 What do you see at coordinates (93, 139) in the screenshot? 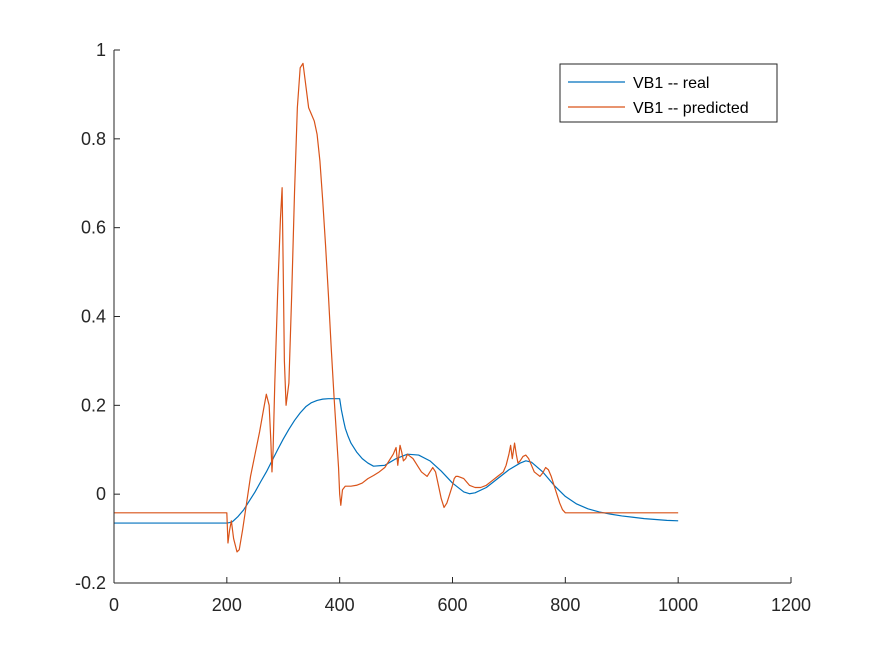
I see `y-tick-label: 0.8` at bounding box center [93, 139].